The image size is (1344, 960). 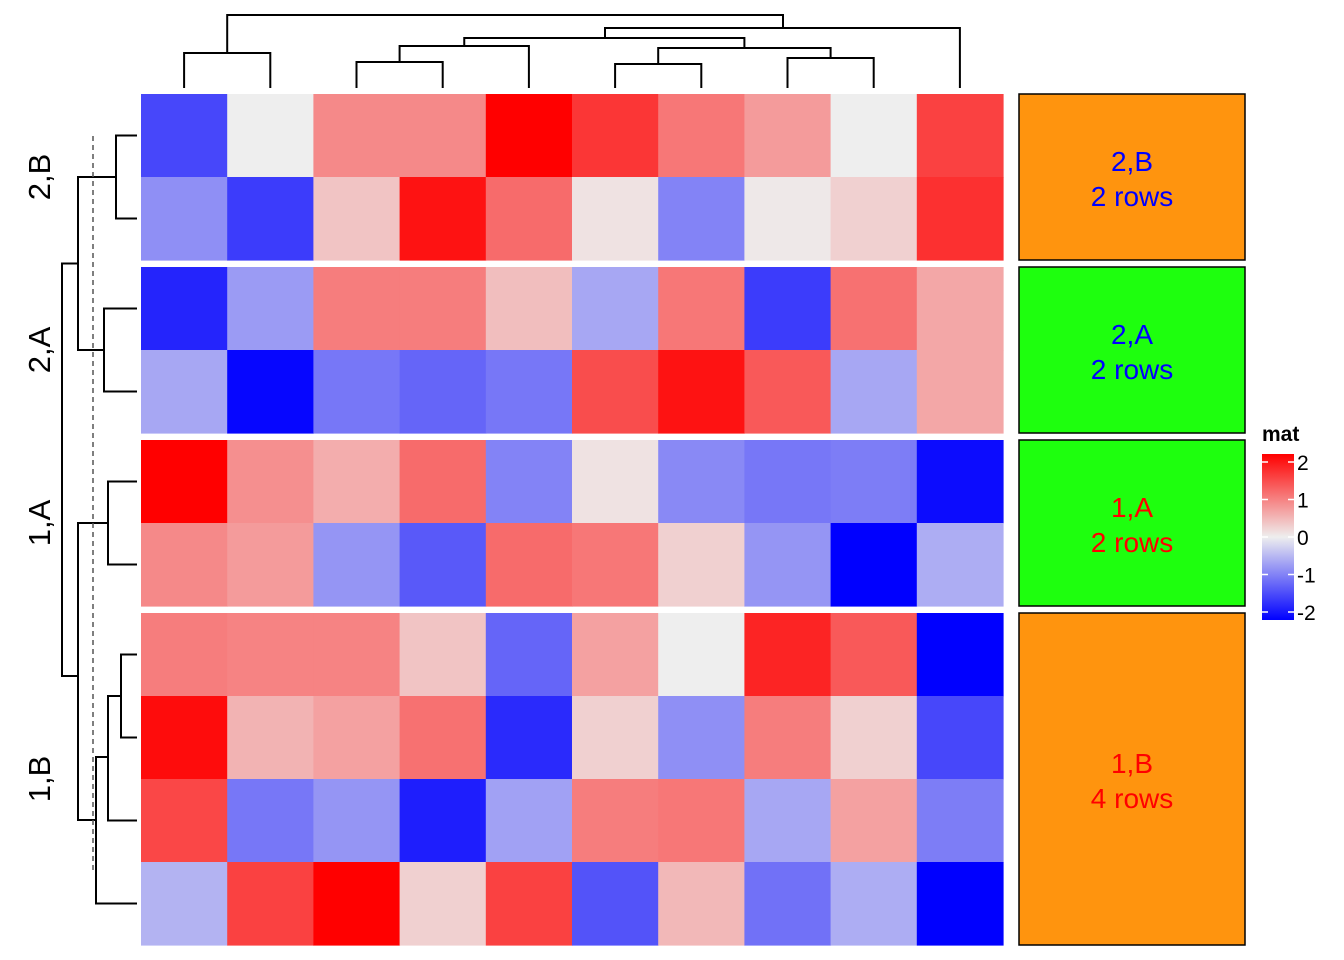 I want to click on panel-text: 1,A, so click(x=1132, y=507).